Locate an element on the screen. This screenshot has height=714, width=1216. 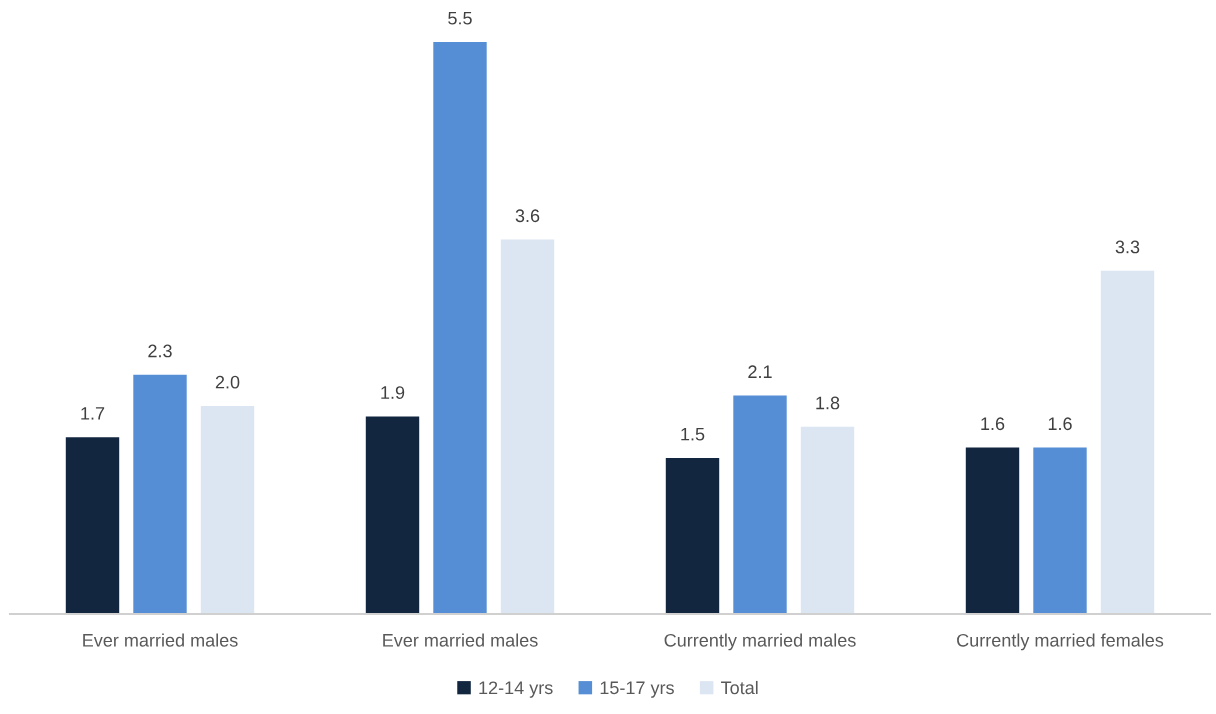
data-label: 1.5 is located at coordinates (693, 434).